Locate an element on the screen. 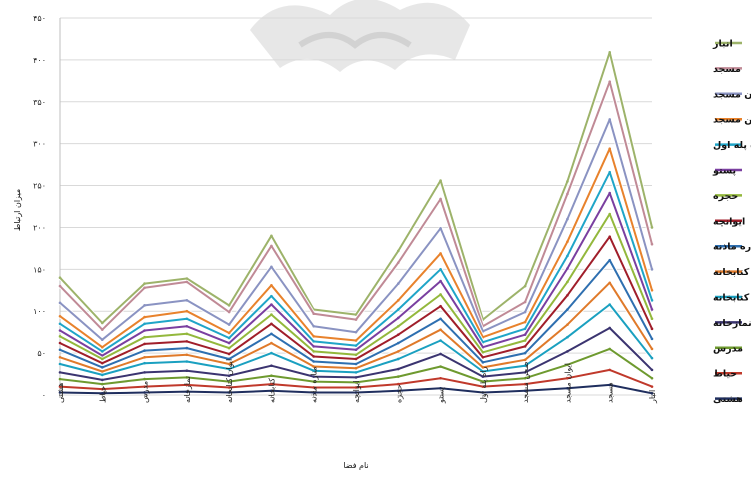 The image size is (751, 479). x-axis-title: نام فضا is located at coordinates (355, 465).